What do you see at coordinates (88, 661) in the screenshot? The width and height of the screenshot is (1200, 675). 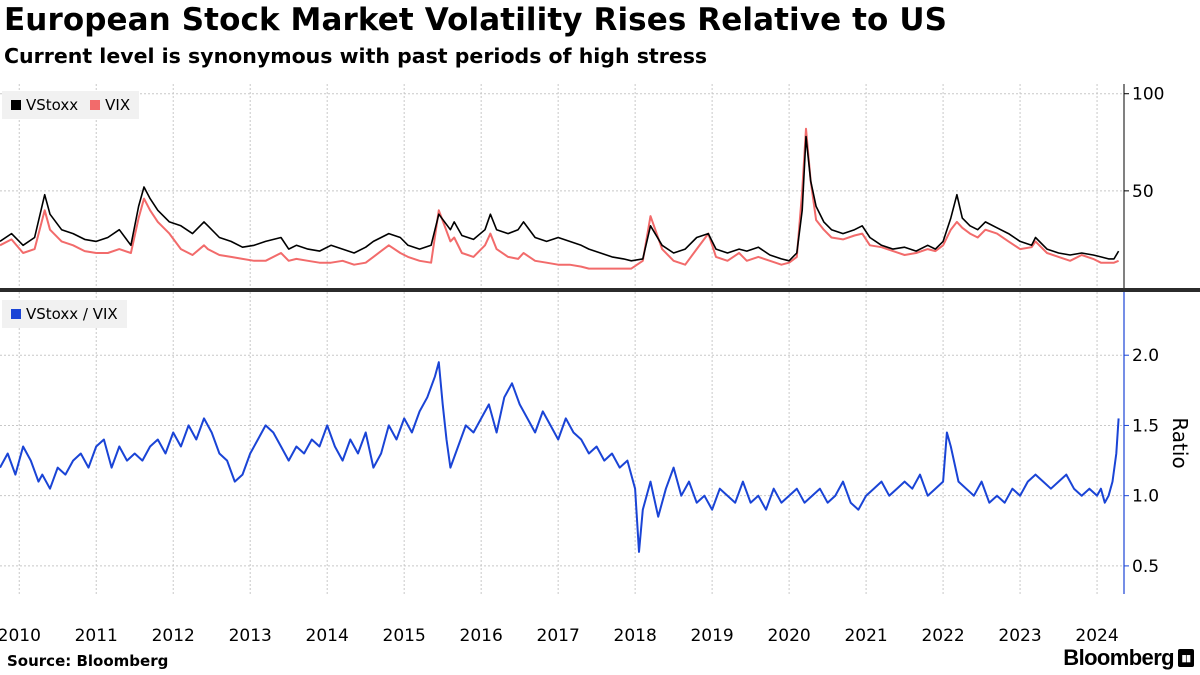 I see `source-note: Source: Bloomberg` at bounding box center [88, 661].